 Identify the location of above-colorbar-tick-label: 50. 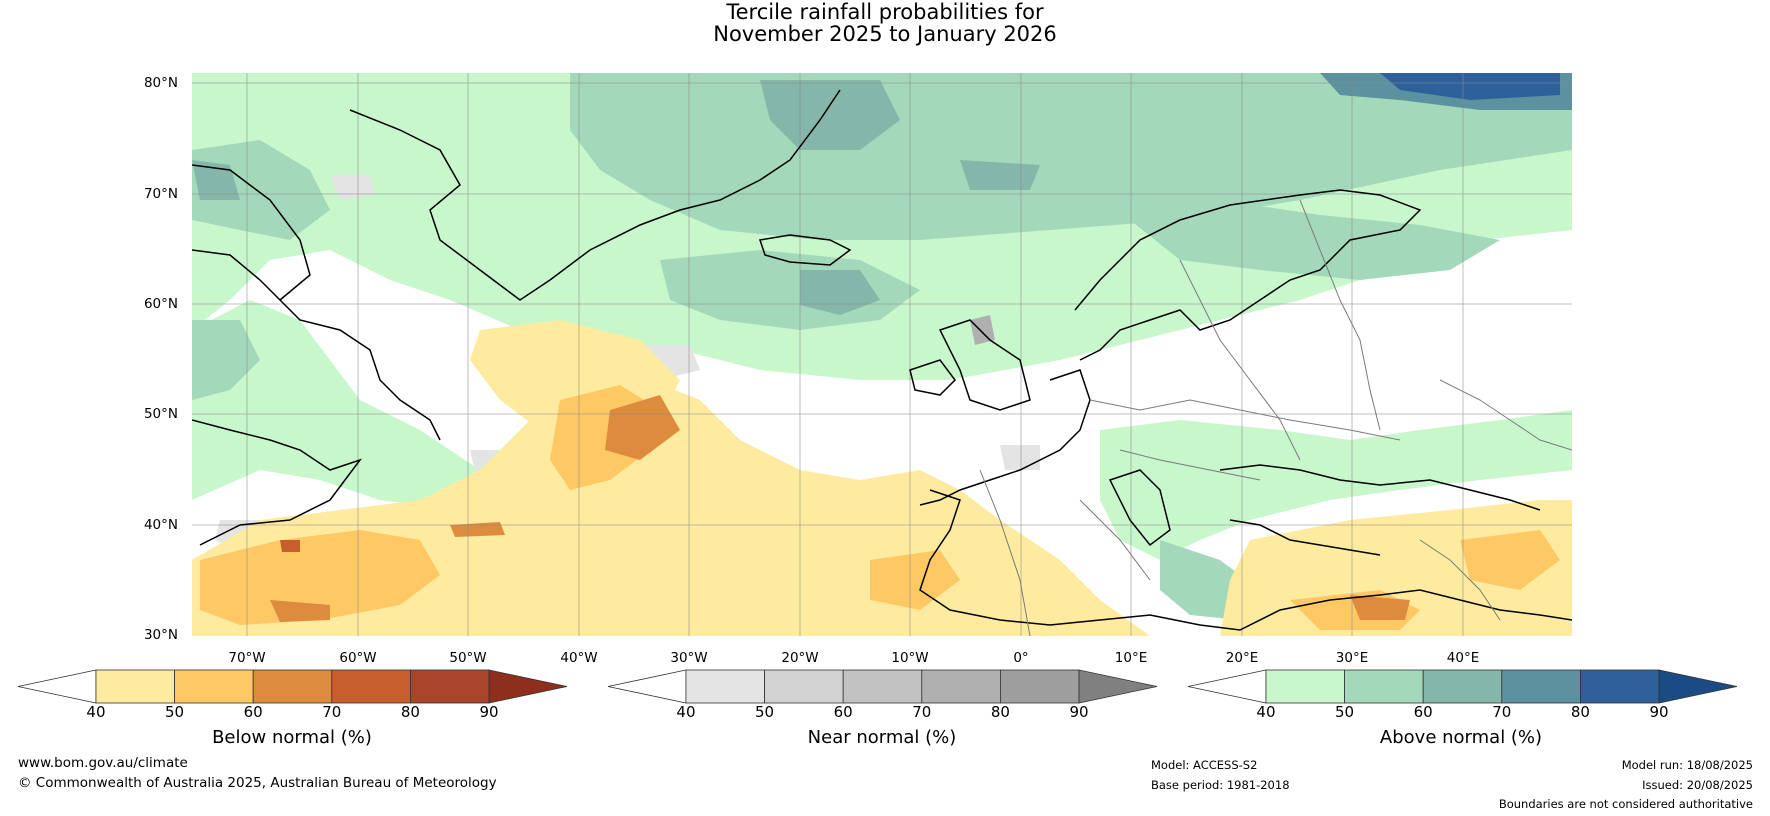
(1345, 712).